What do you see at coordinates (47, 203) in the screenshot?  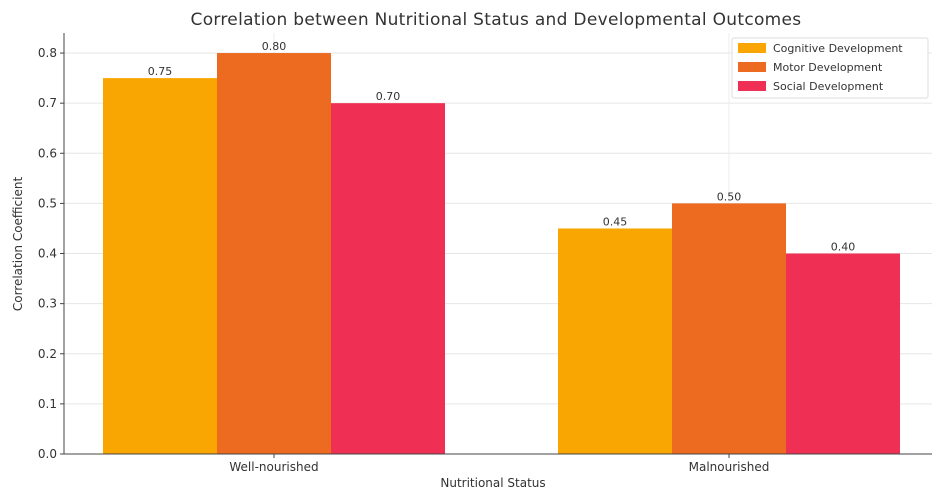 I see `y-tick-label: 0.5` at bounding box center [47, 203].